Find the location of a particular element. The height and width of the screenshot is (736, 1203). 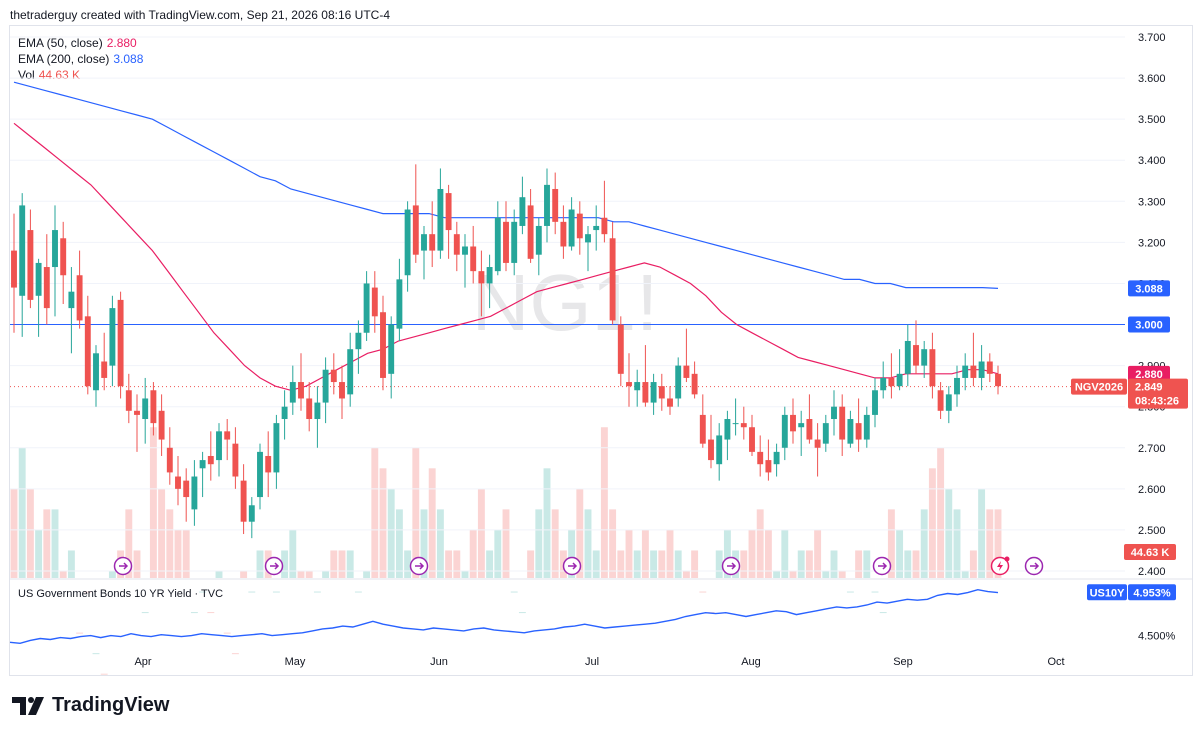

symbol-watermark: NG1! is located at coordinates (565, 302).